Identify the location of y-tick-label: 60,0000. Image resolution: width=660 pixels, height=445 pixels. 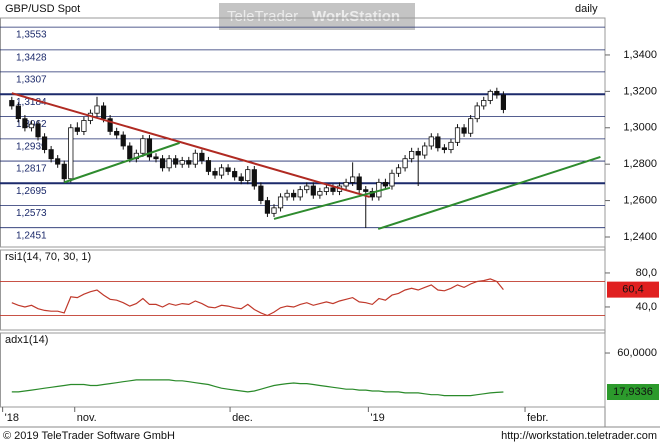
(637, 353).